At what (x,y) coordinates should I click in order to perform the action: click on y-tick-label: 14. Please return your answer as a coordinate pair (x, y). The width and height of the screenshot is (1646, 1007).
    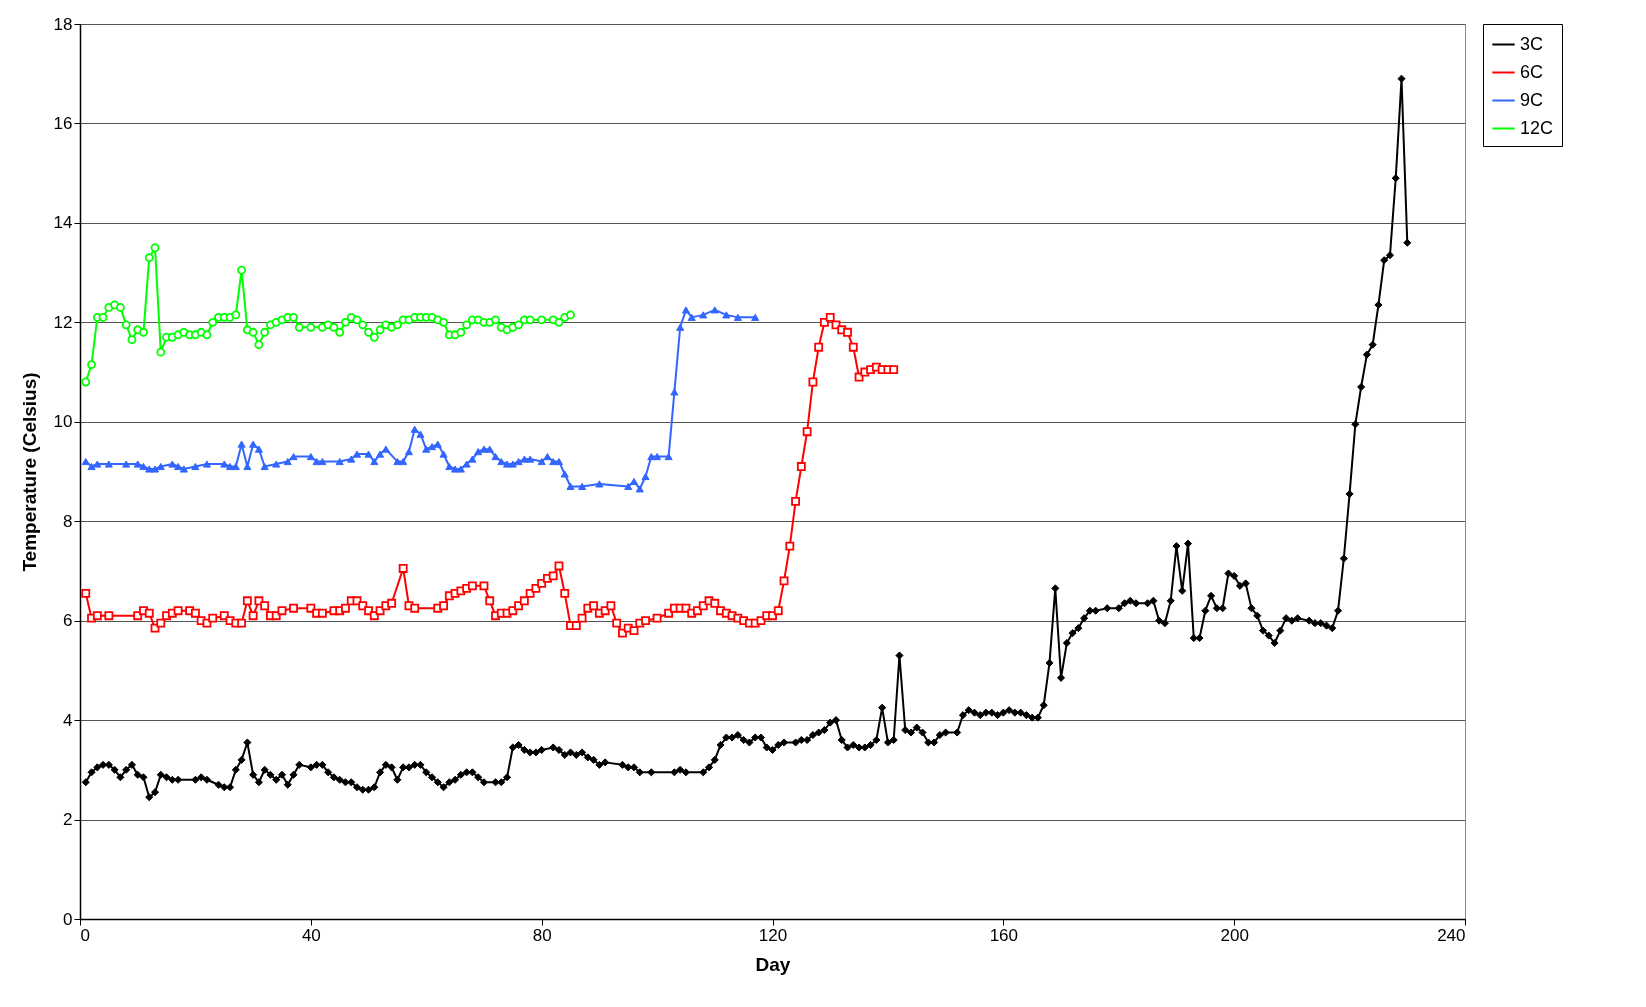
    Looking at the image, I should click on (63, 223).